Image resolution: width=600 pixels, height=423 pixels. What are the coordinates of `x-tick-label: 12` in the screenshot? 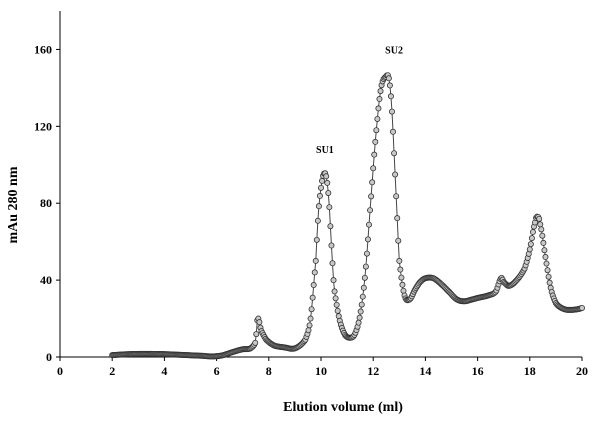 It's located at (373, 371).